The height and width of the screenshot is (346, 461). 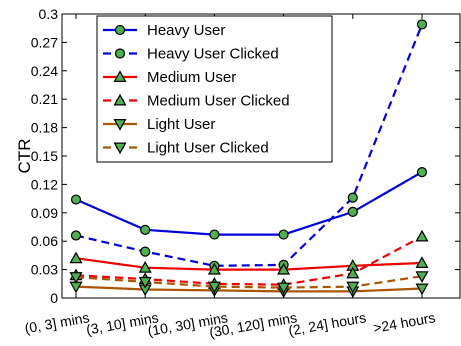 I want to click on series-line-light-user-clicked, so click(x=249, y=282).